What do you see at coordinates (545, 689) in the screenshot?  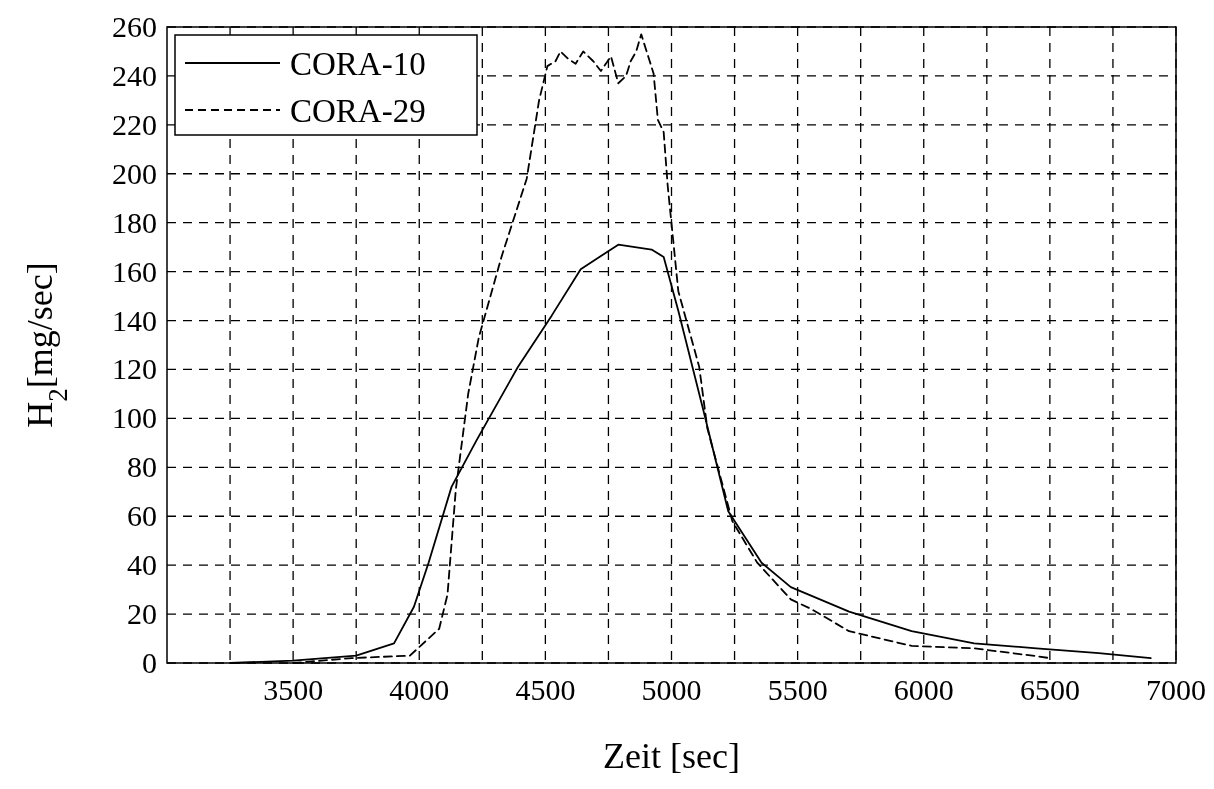 I see `x-tick-label: 4500` at bounding box center [545, 689].